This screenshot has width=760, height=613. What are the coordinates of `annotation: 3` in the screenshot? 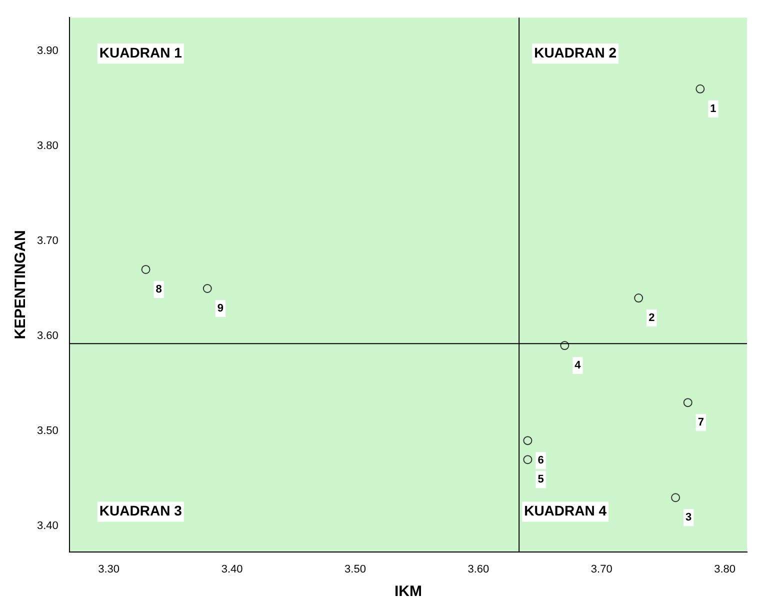 It's located at (689, 518).